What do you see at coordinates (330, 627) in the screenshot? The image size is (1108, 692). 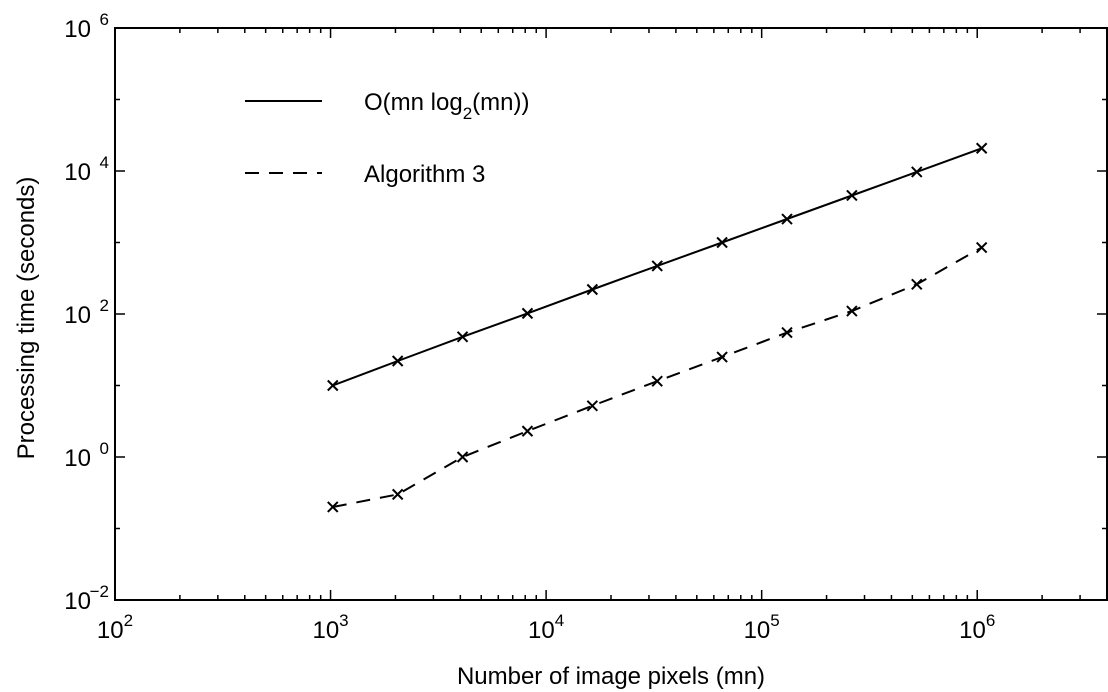 I see `x-tick-label: 10³` at bounding box center [330, 627].